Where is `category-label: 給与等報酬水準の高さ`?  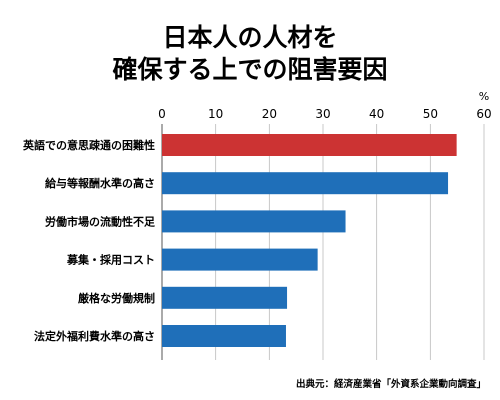 category-label: 給与等報酬水準の高さ is located at coordinates (100, 183).